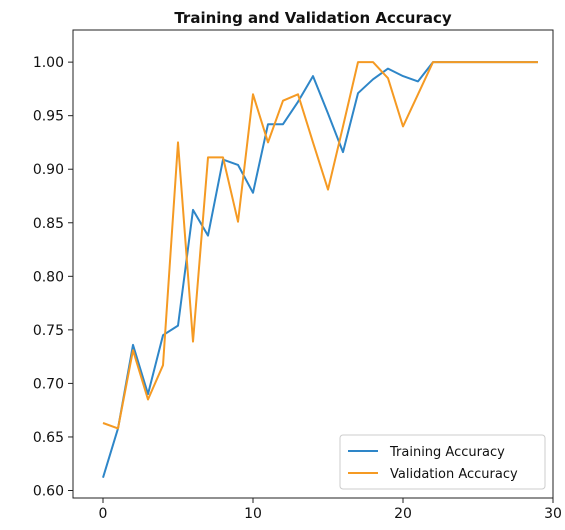 The image size is (565, 530). I want to click on y-tick-label: 0.65, so click(48, 438).